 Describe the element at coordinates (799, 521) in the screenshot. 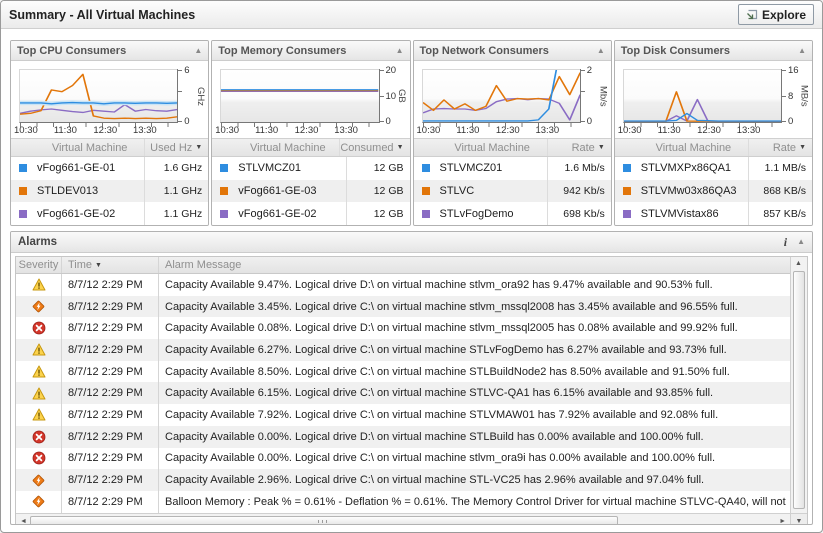

I see `scroll-down-icon: ▼` at that location.